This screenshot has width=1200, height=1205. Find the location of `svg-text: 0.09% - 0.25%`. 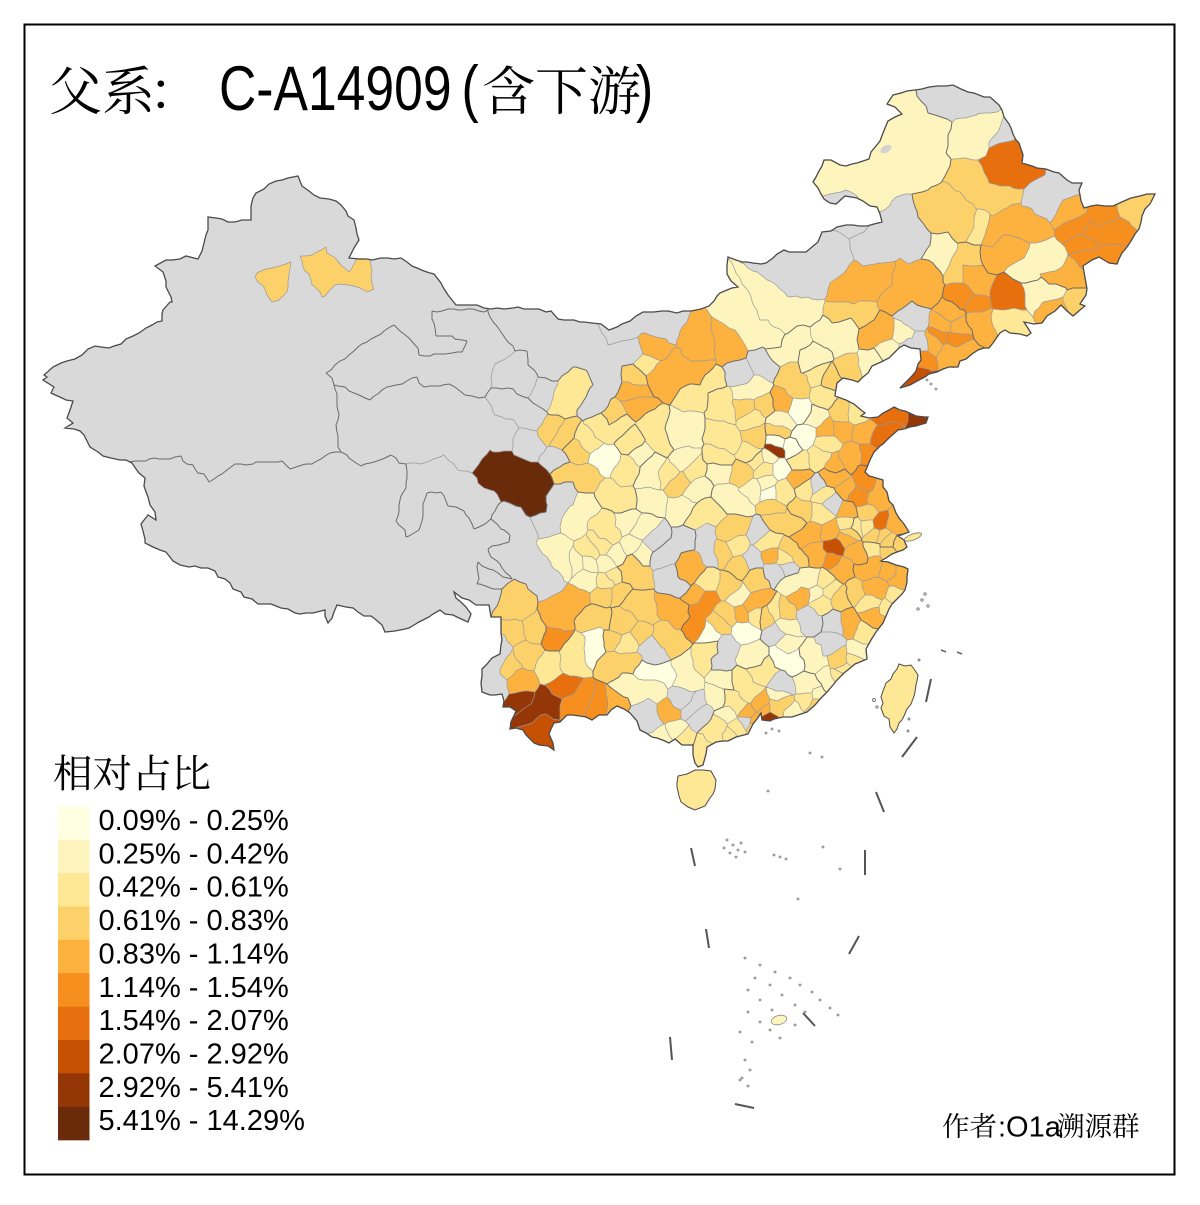

svg-text: 0.09% - 0.25% is located at coordinates (194, 821).